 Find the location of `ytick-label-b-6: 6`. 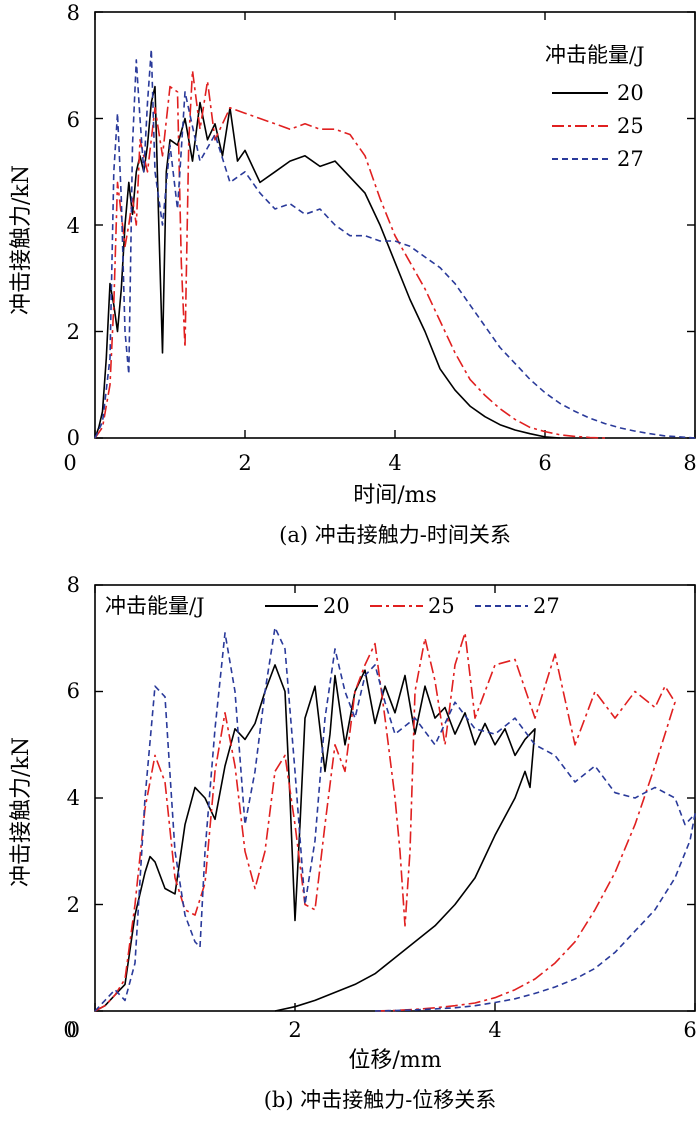

ytick-label-b-6: 6 is located at coordinates (73, 691).